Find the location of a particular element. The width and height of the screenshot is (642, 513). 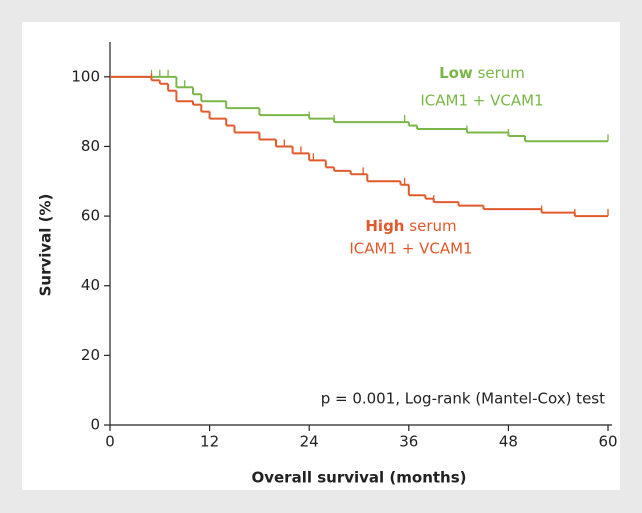

x-axis-label: Overall survival (months) is located at coordinates (358, 478).